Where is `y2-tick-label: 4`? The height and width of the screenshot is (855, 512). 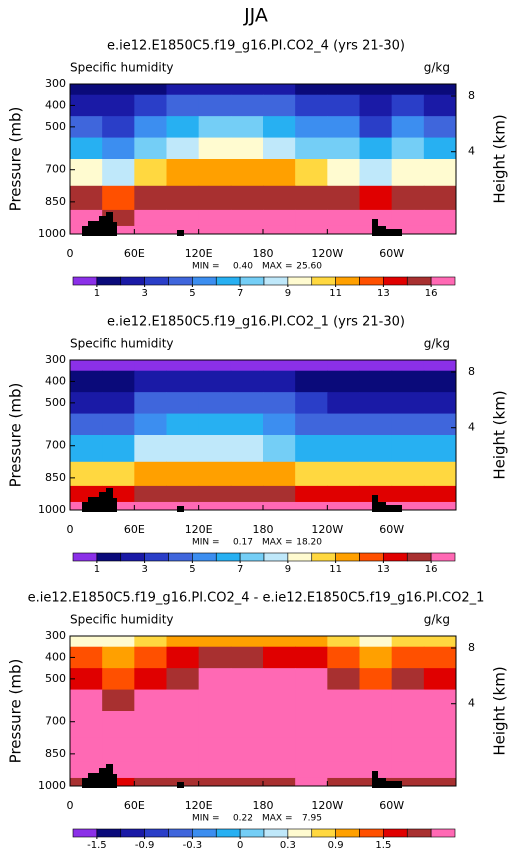
y2-tick-label: 4 is located at coordinates (471, 151).